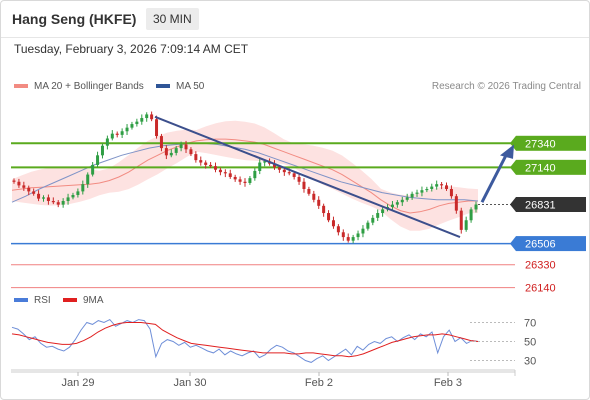 This screenshot has height=400, width=590. Describe the element at coordinates (32, 300) in the screenshot. I see `legend-rsi: RSI` at that location.